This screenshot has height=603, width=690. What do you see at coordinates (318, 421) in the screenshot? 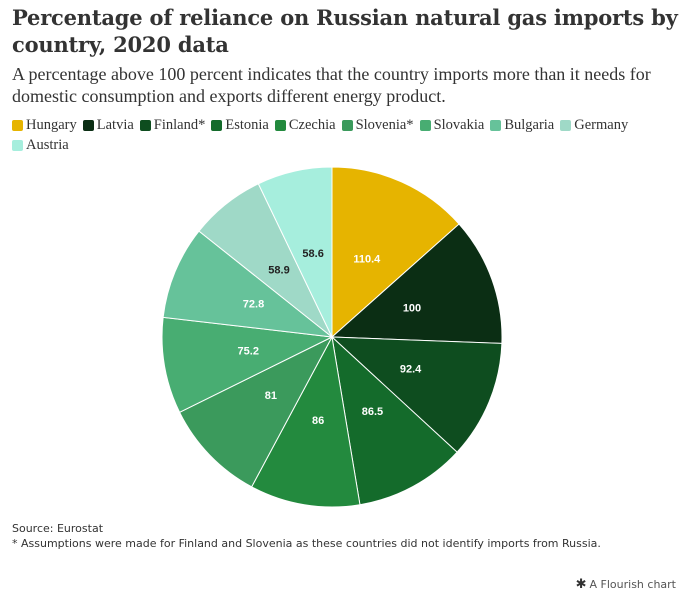
I see `slice-value-label: 86` at bounding box center [318, 421].